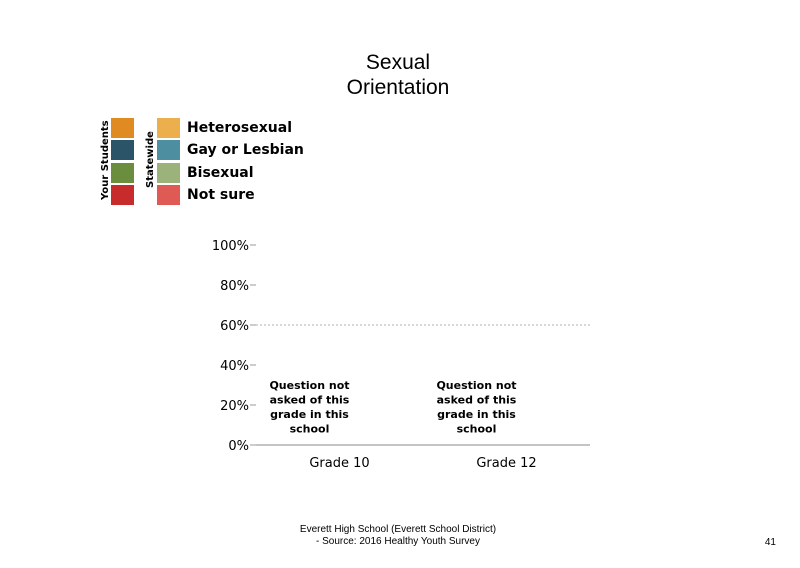 The height and width of the screenshot is (568, 800). Describe the element at coordinates (506, 463) in the screenshot. I see `x-tick-label: Grade 12` at that location.